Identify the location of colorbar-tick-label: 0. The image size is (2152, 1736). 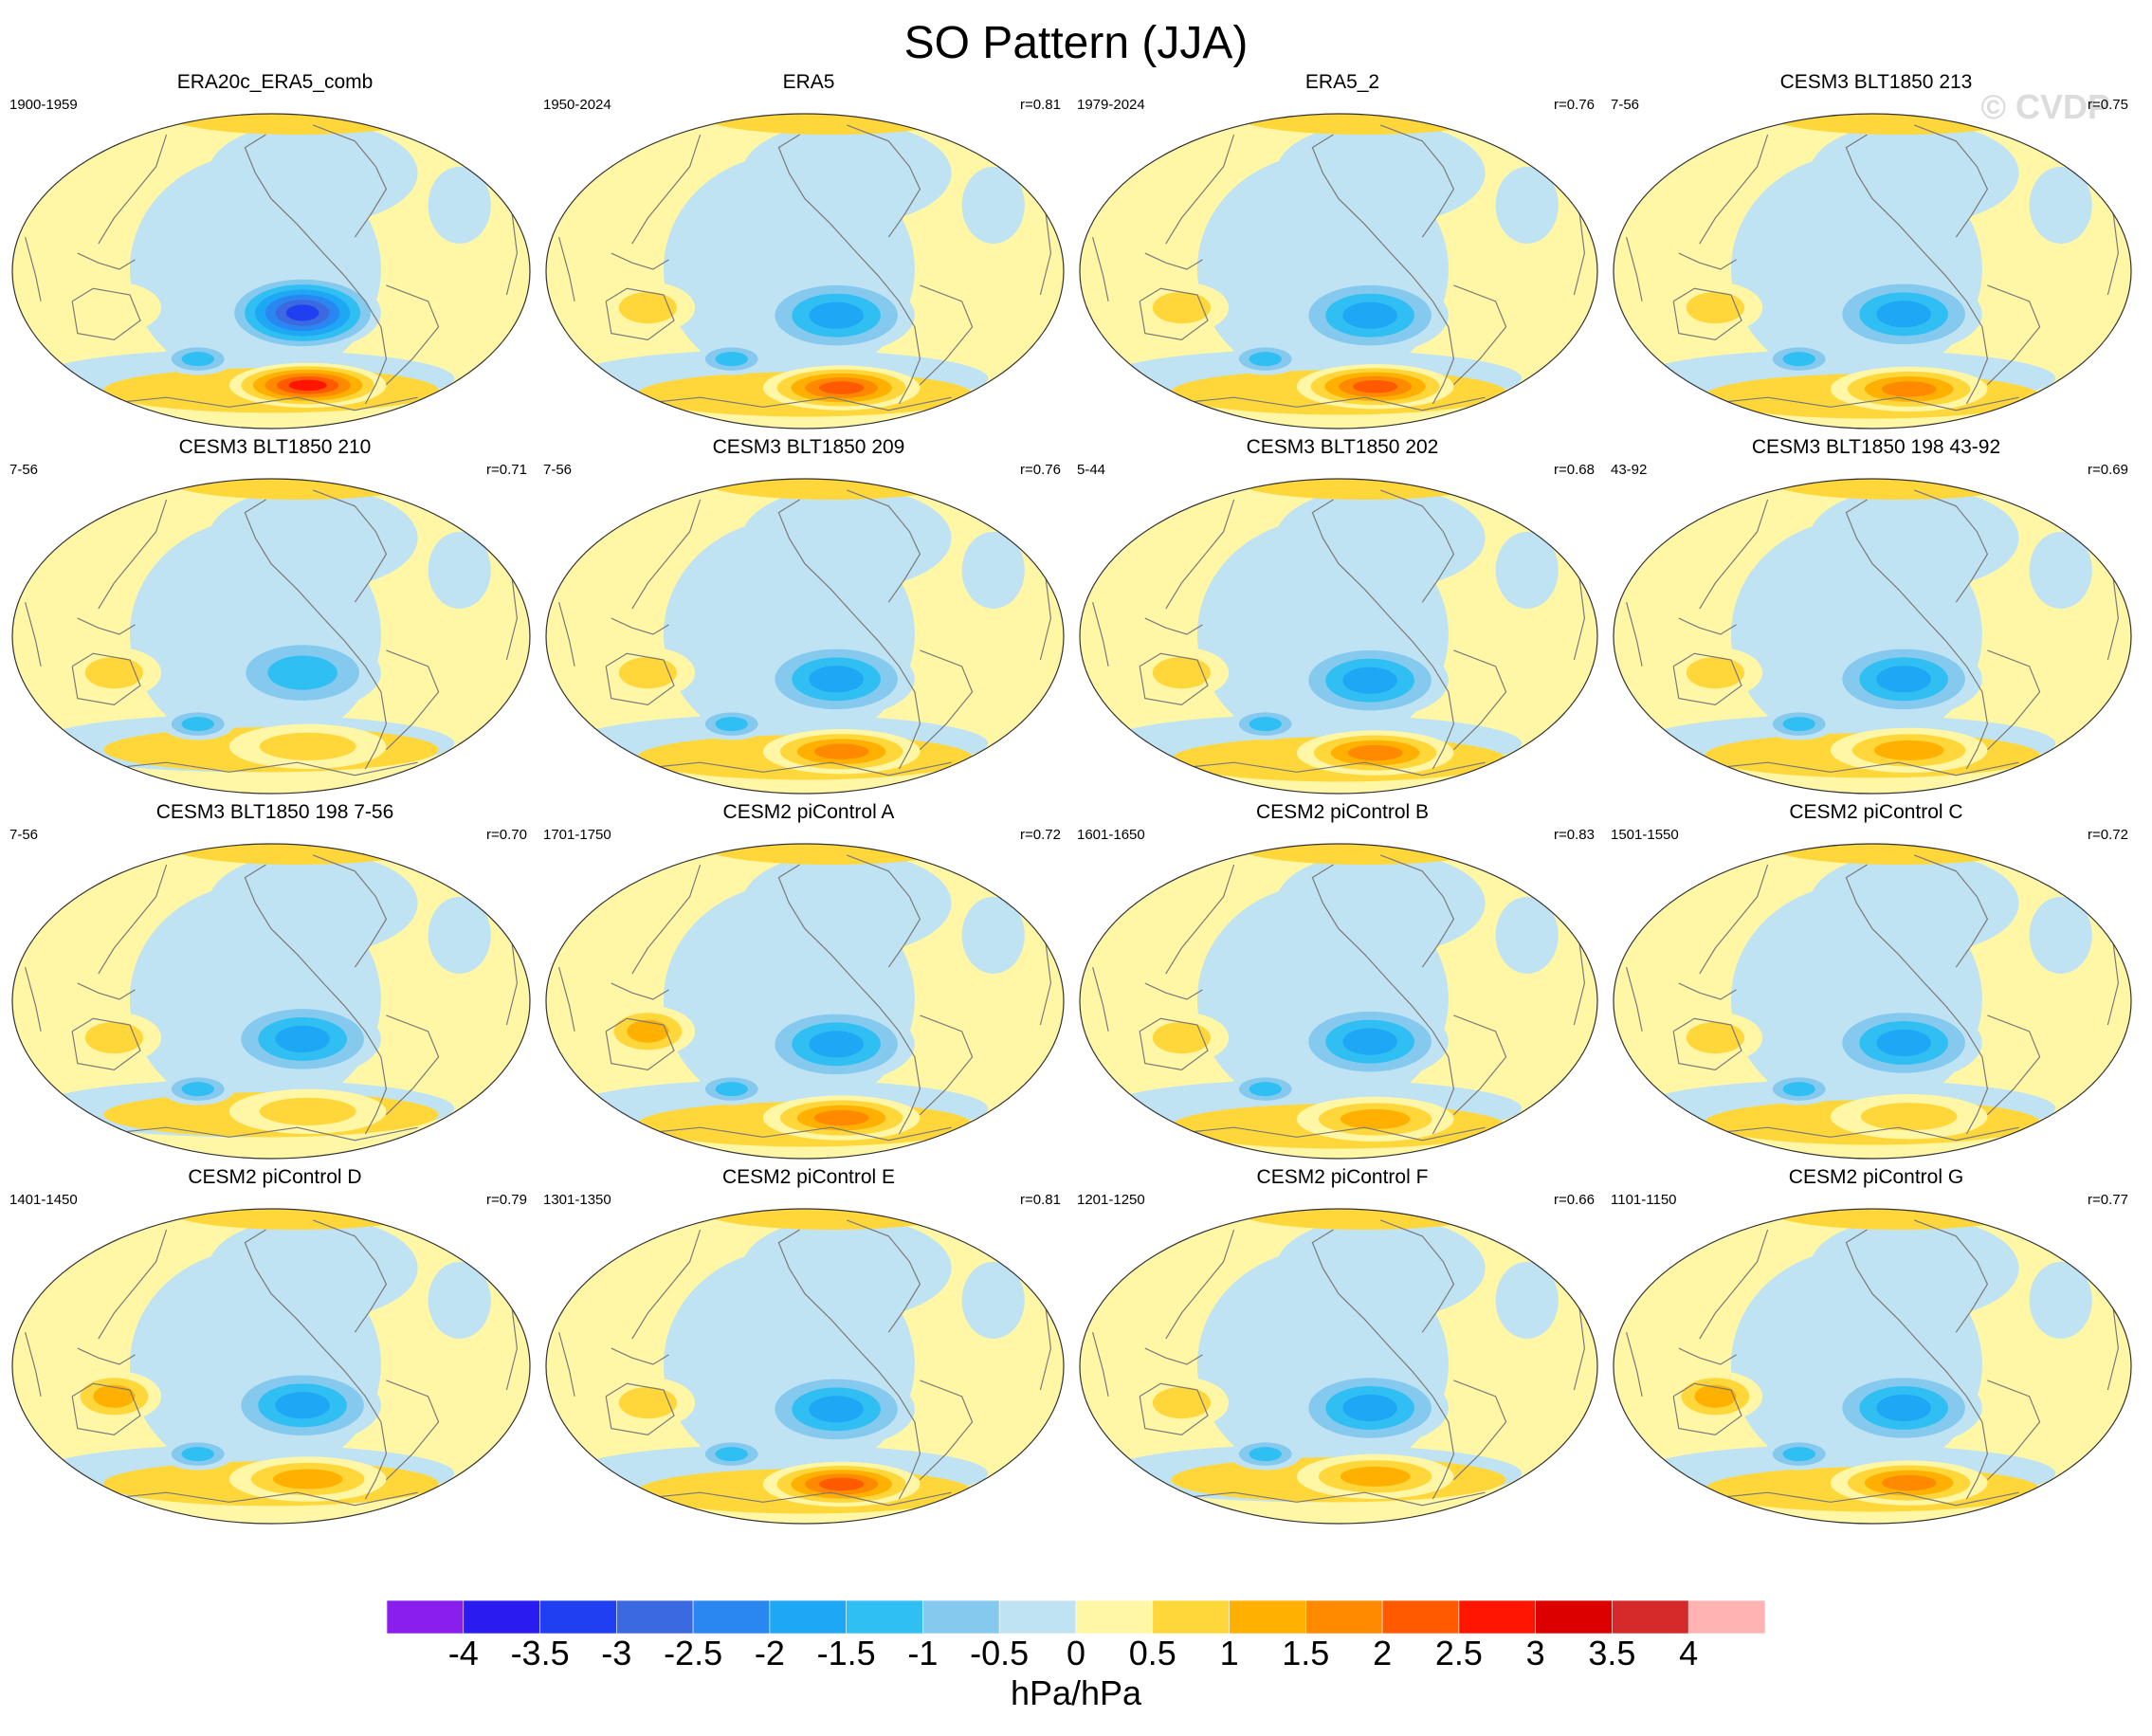
(1076, 1653).